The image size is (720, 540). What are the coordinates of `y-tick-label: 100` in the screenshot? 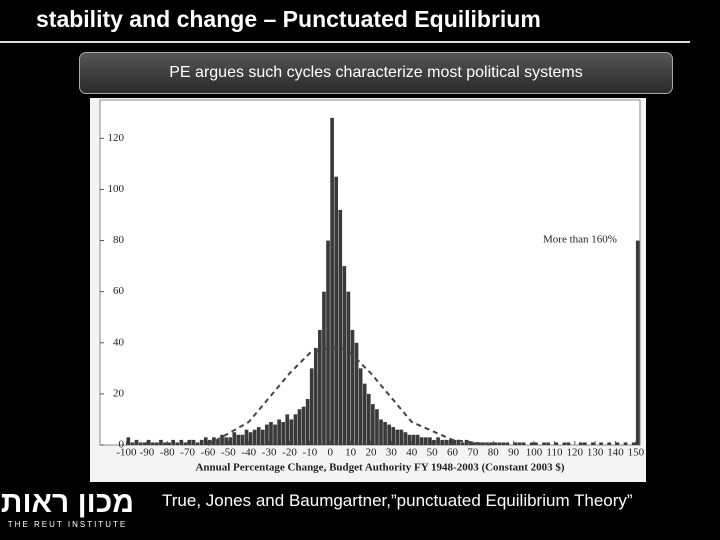 It's located at (116, 189).